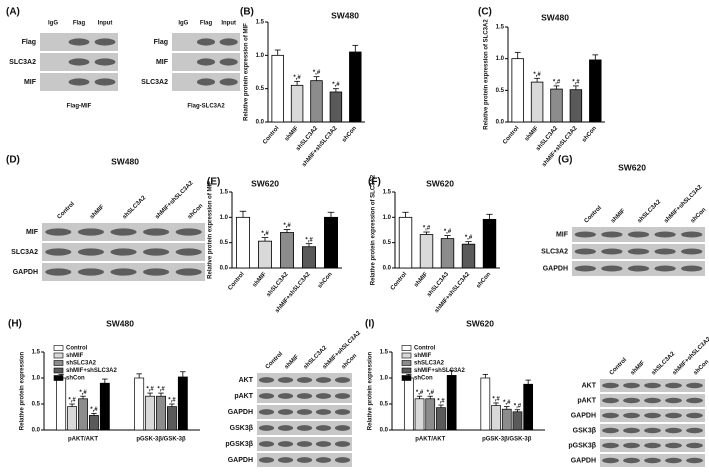 This screenshot has width=709, height=473. What do you see at coordinates (161, 42) in the screenshot?
I see `row-label: Flag` at bounding box center [161, 42].